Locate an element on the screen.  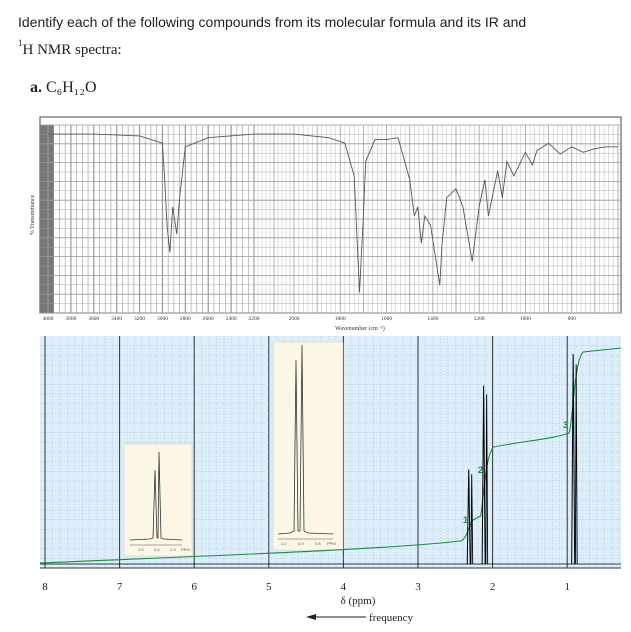
ir-xlabel: Wavenumber (cm⁻¹) is located at coordinates (360, 328).